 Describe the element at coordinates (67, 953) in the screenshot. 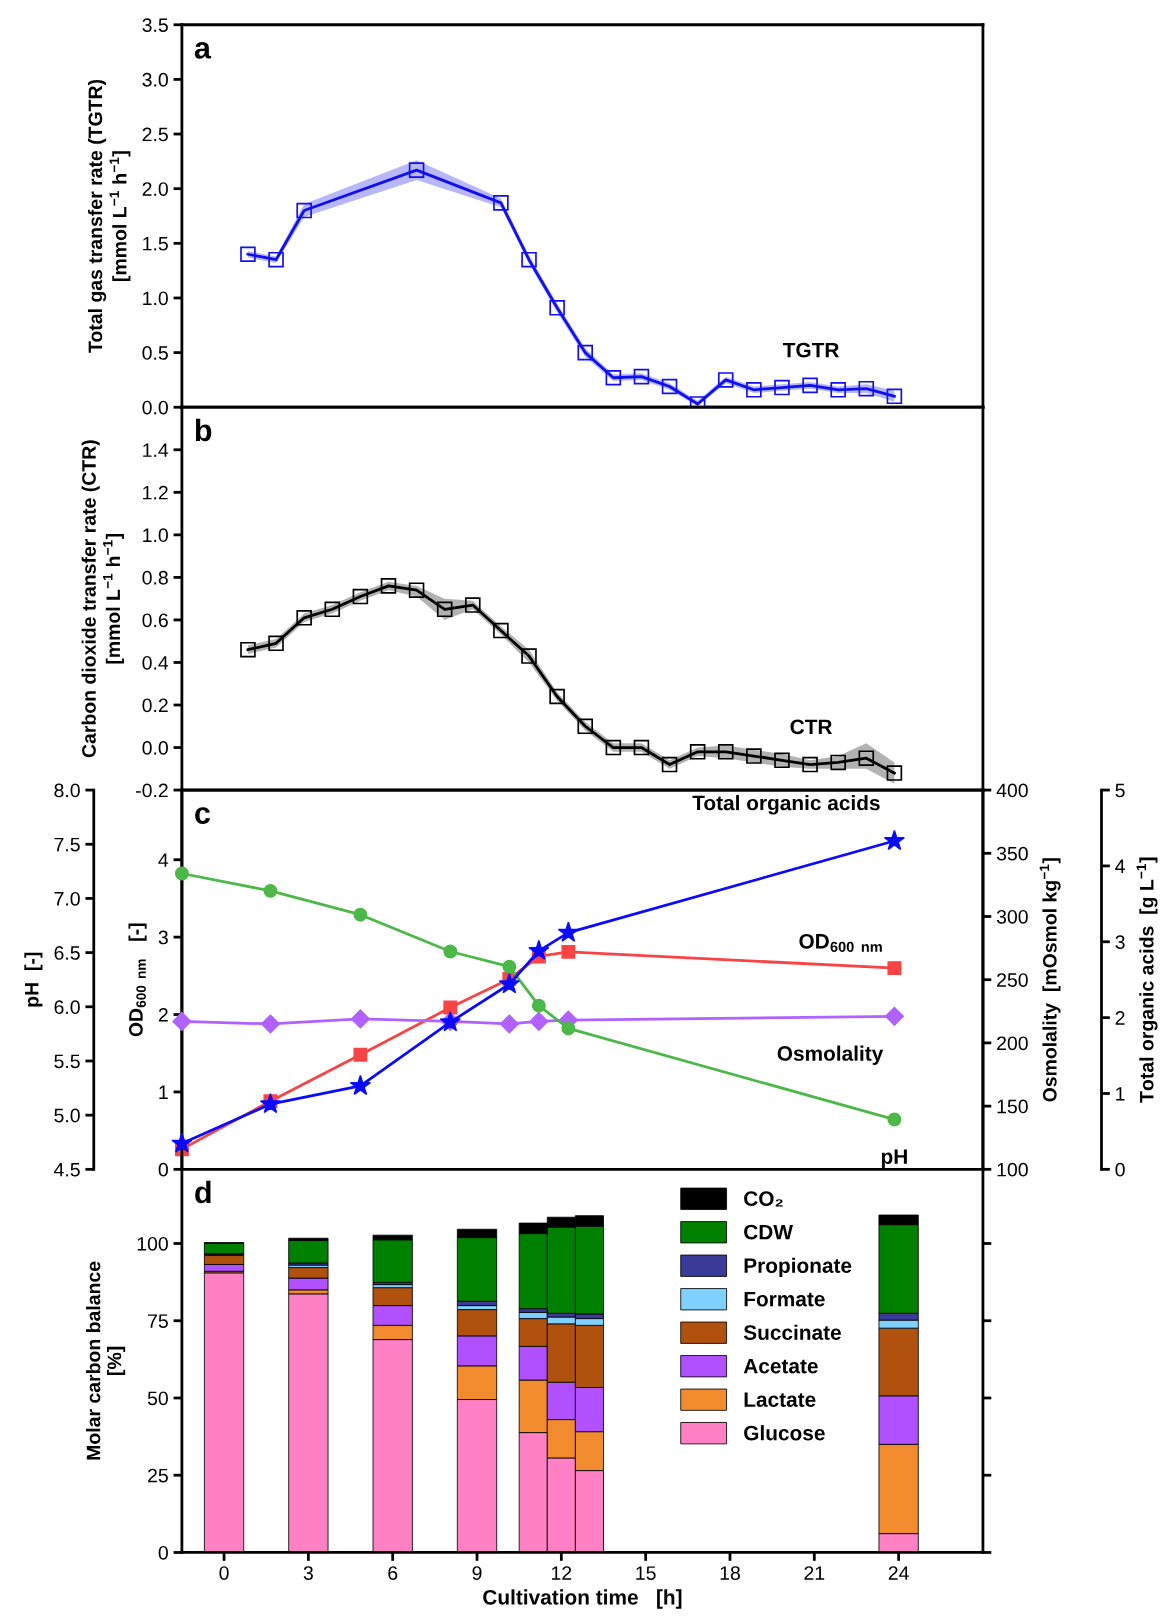

I see `y-tick-label: 6.5` at that location.